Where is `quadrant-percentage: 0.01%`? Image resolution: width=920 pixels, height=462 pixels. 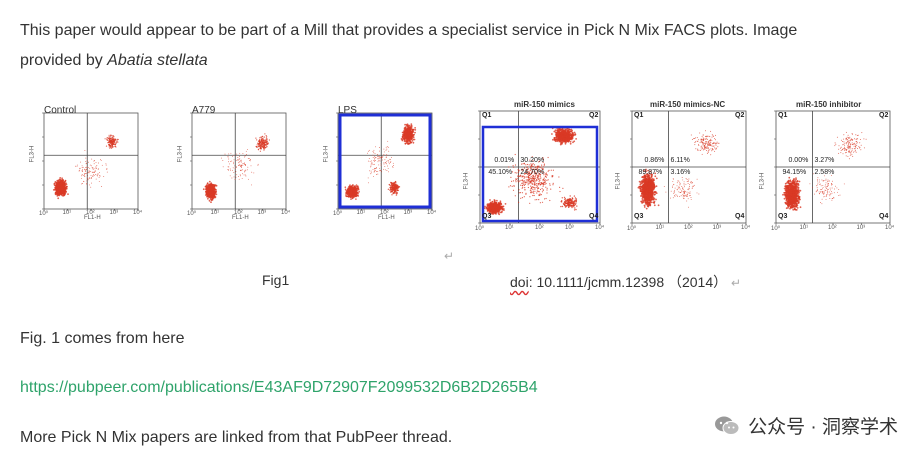
quadrant-percentage: 0.01% is located at coordinates (504, 160).